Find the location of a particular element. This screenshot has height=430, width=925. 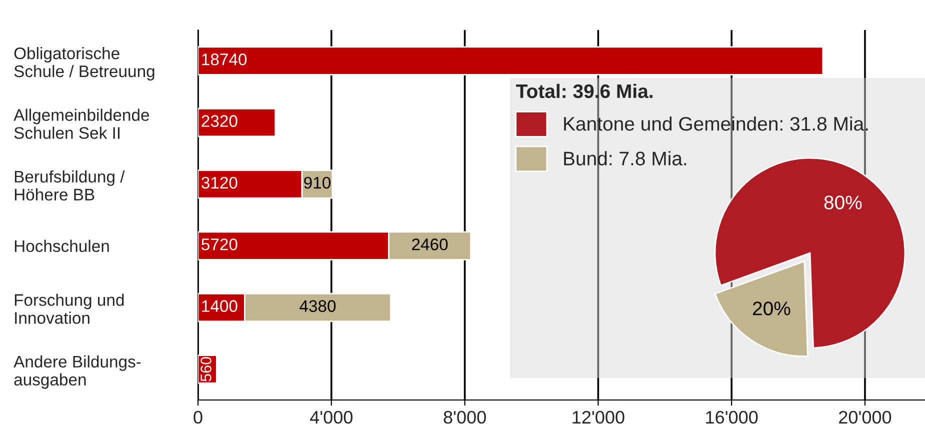

data-label: 1400 is located at coordinates (220, 306).